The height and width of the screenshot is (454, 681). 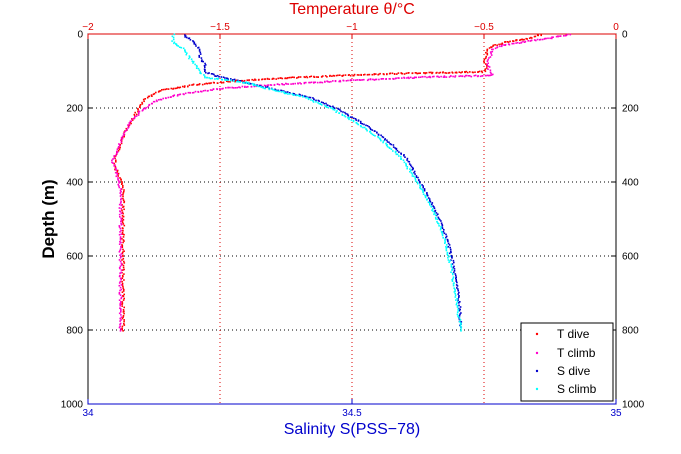 What do you see at coordinates (537, 334) in the screenshot?
I see `legend-swatch-t-dive` at bounding box center [537, 334].